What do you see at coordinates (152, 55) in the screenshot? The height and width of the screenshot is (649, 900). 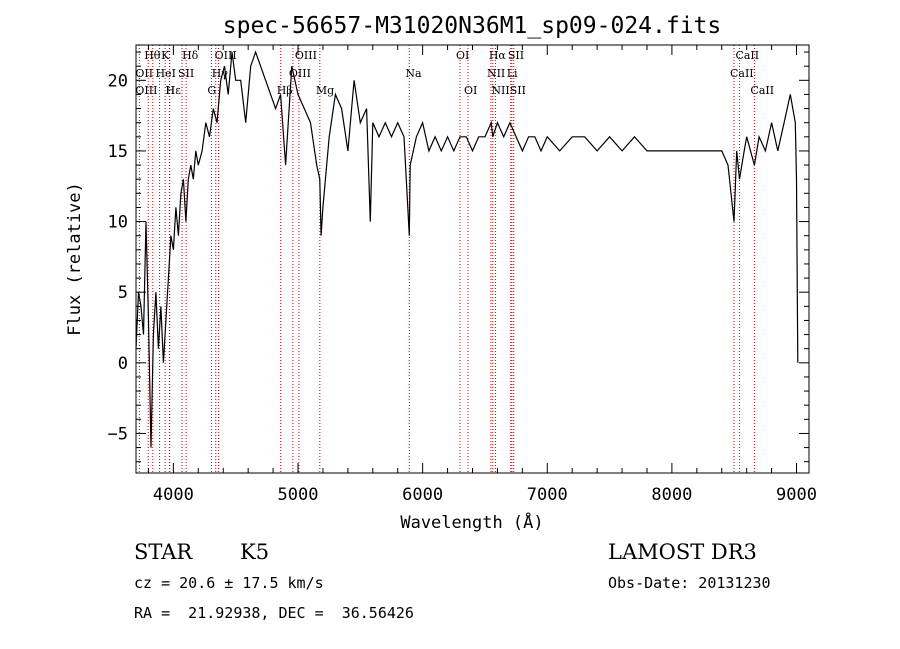 I see `line-label: Hθ` at bounding box center [152, 55].